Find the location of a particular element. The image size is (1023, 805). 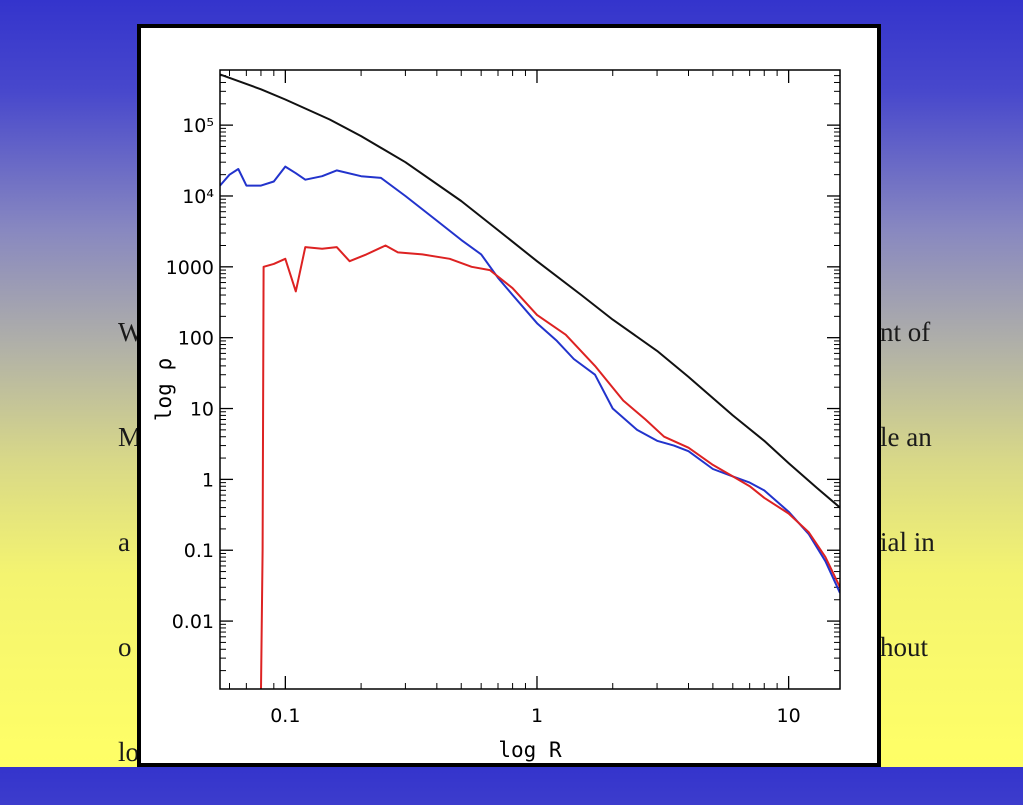

slide-text-line: a is located at coordinates (124, 542).